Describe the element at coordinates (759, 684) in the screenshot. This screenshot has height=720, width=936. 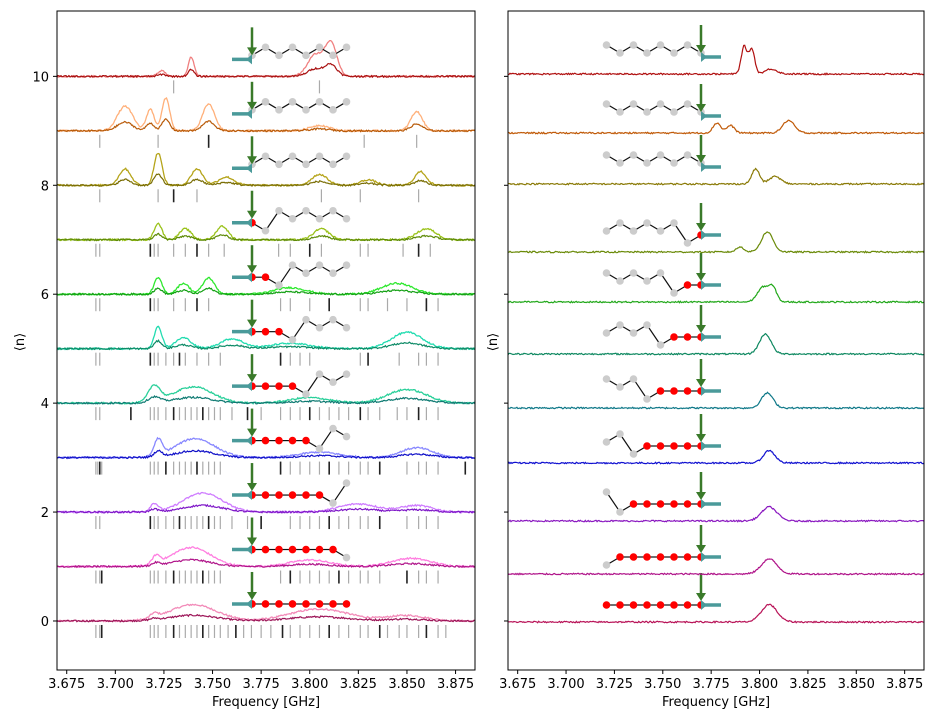
I see `x-tick-label: 3.800` at that location.